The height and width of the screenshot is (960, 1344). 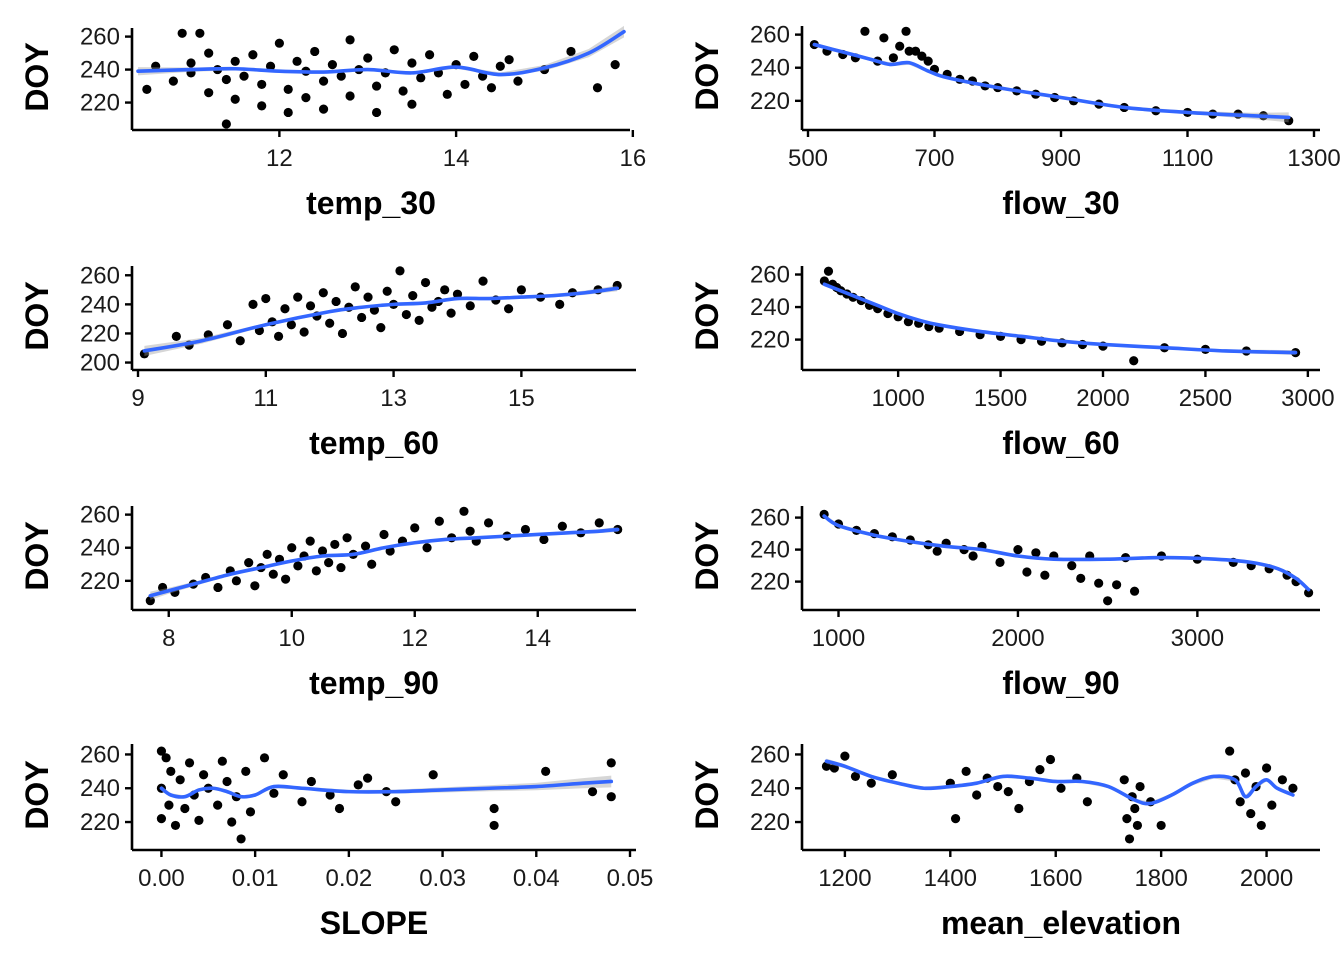 I want to click on x-axis-title: mean_elevation, so click(x=1061, y=923).